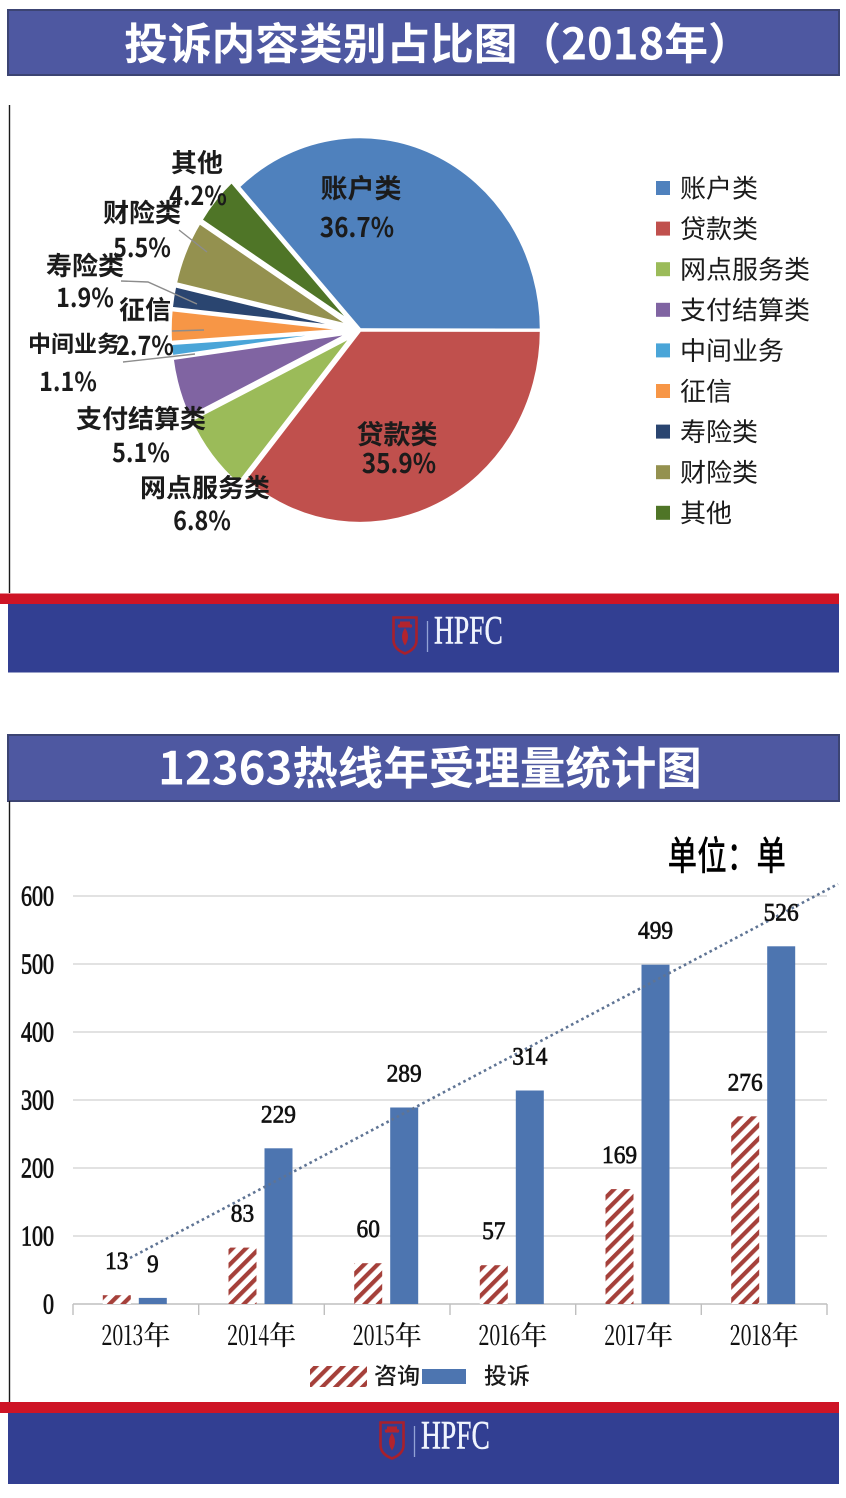  I want to click on svg-text: 83, so click(242, 1213).